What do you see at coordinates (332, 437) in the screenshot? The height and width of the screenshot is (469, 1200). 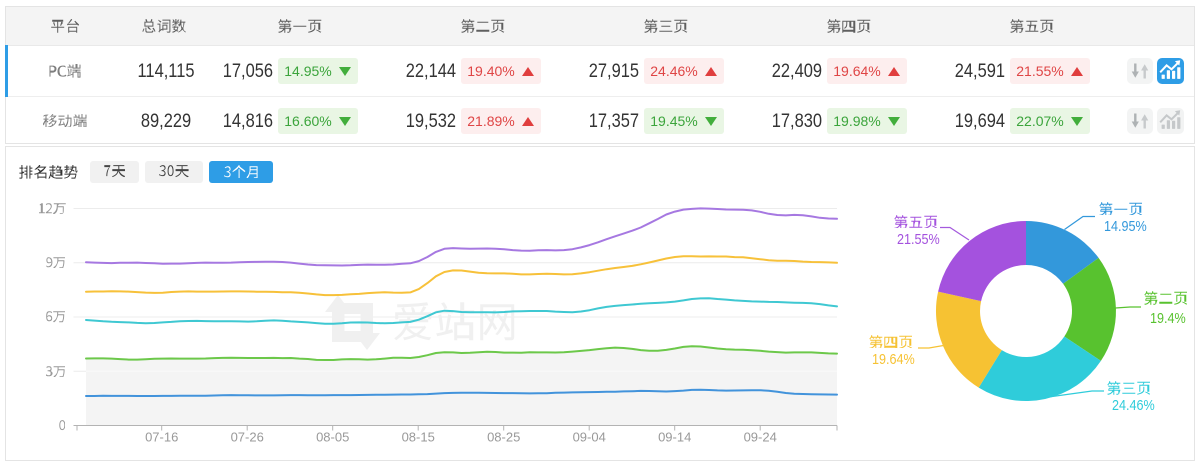 I see `svg-text: 08-05` at bounding box center [332, 437].